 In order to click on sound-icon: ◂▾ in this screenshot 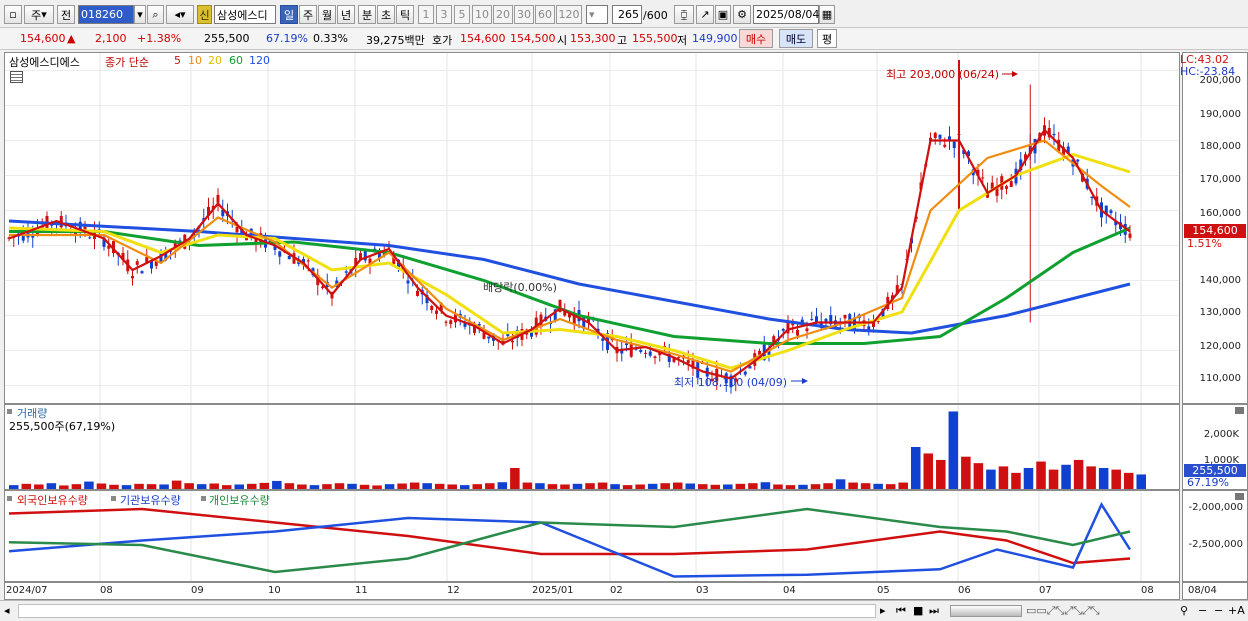, I will do `click(180, 14)`.